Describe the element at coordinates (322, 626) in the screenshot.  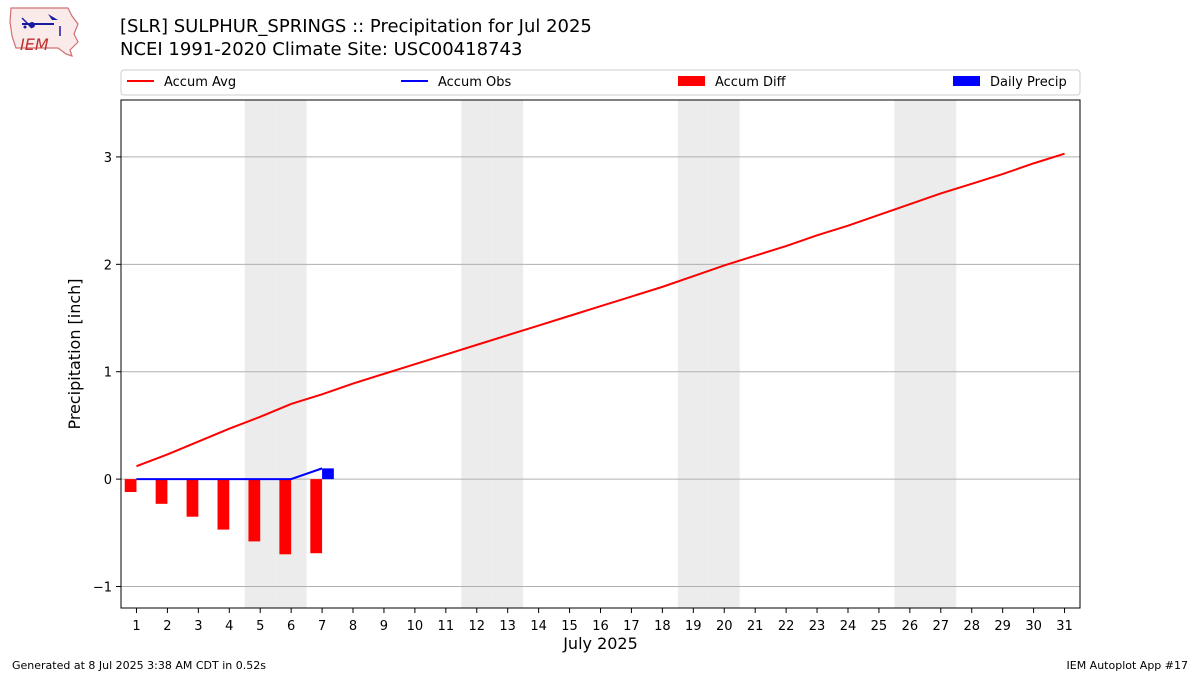
I see `x-tick-label: 7` at that location.